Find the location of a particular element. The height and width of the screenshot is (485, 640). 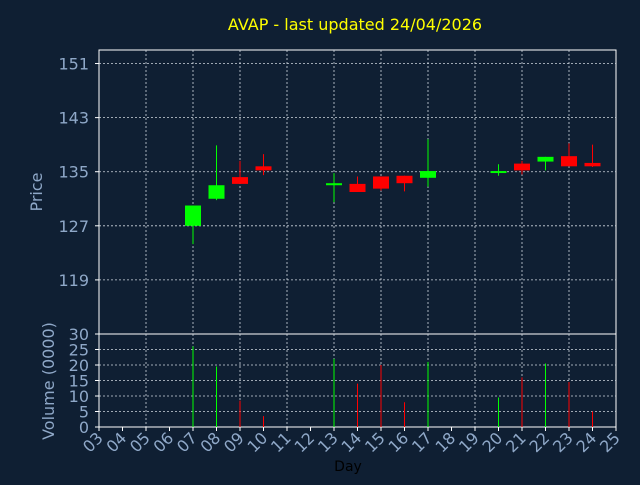

volume-tick-label: 15 is located at coordinates (79, 381).